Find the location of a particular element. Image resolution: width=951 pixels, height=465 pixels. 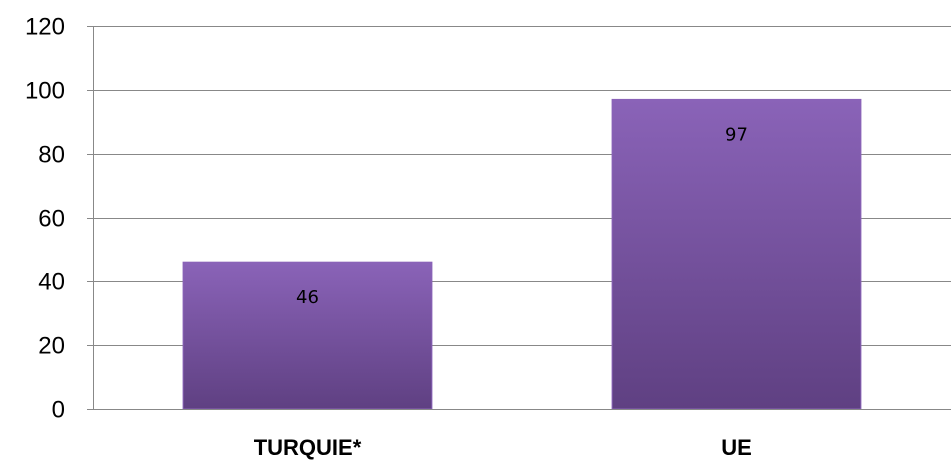

y-tick-label: 120 is located at coordinates (45, 27).